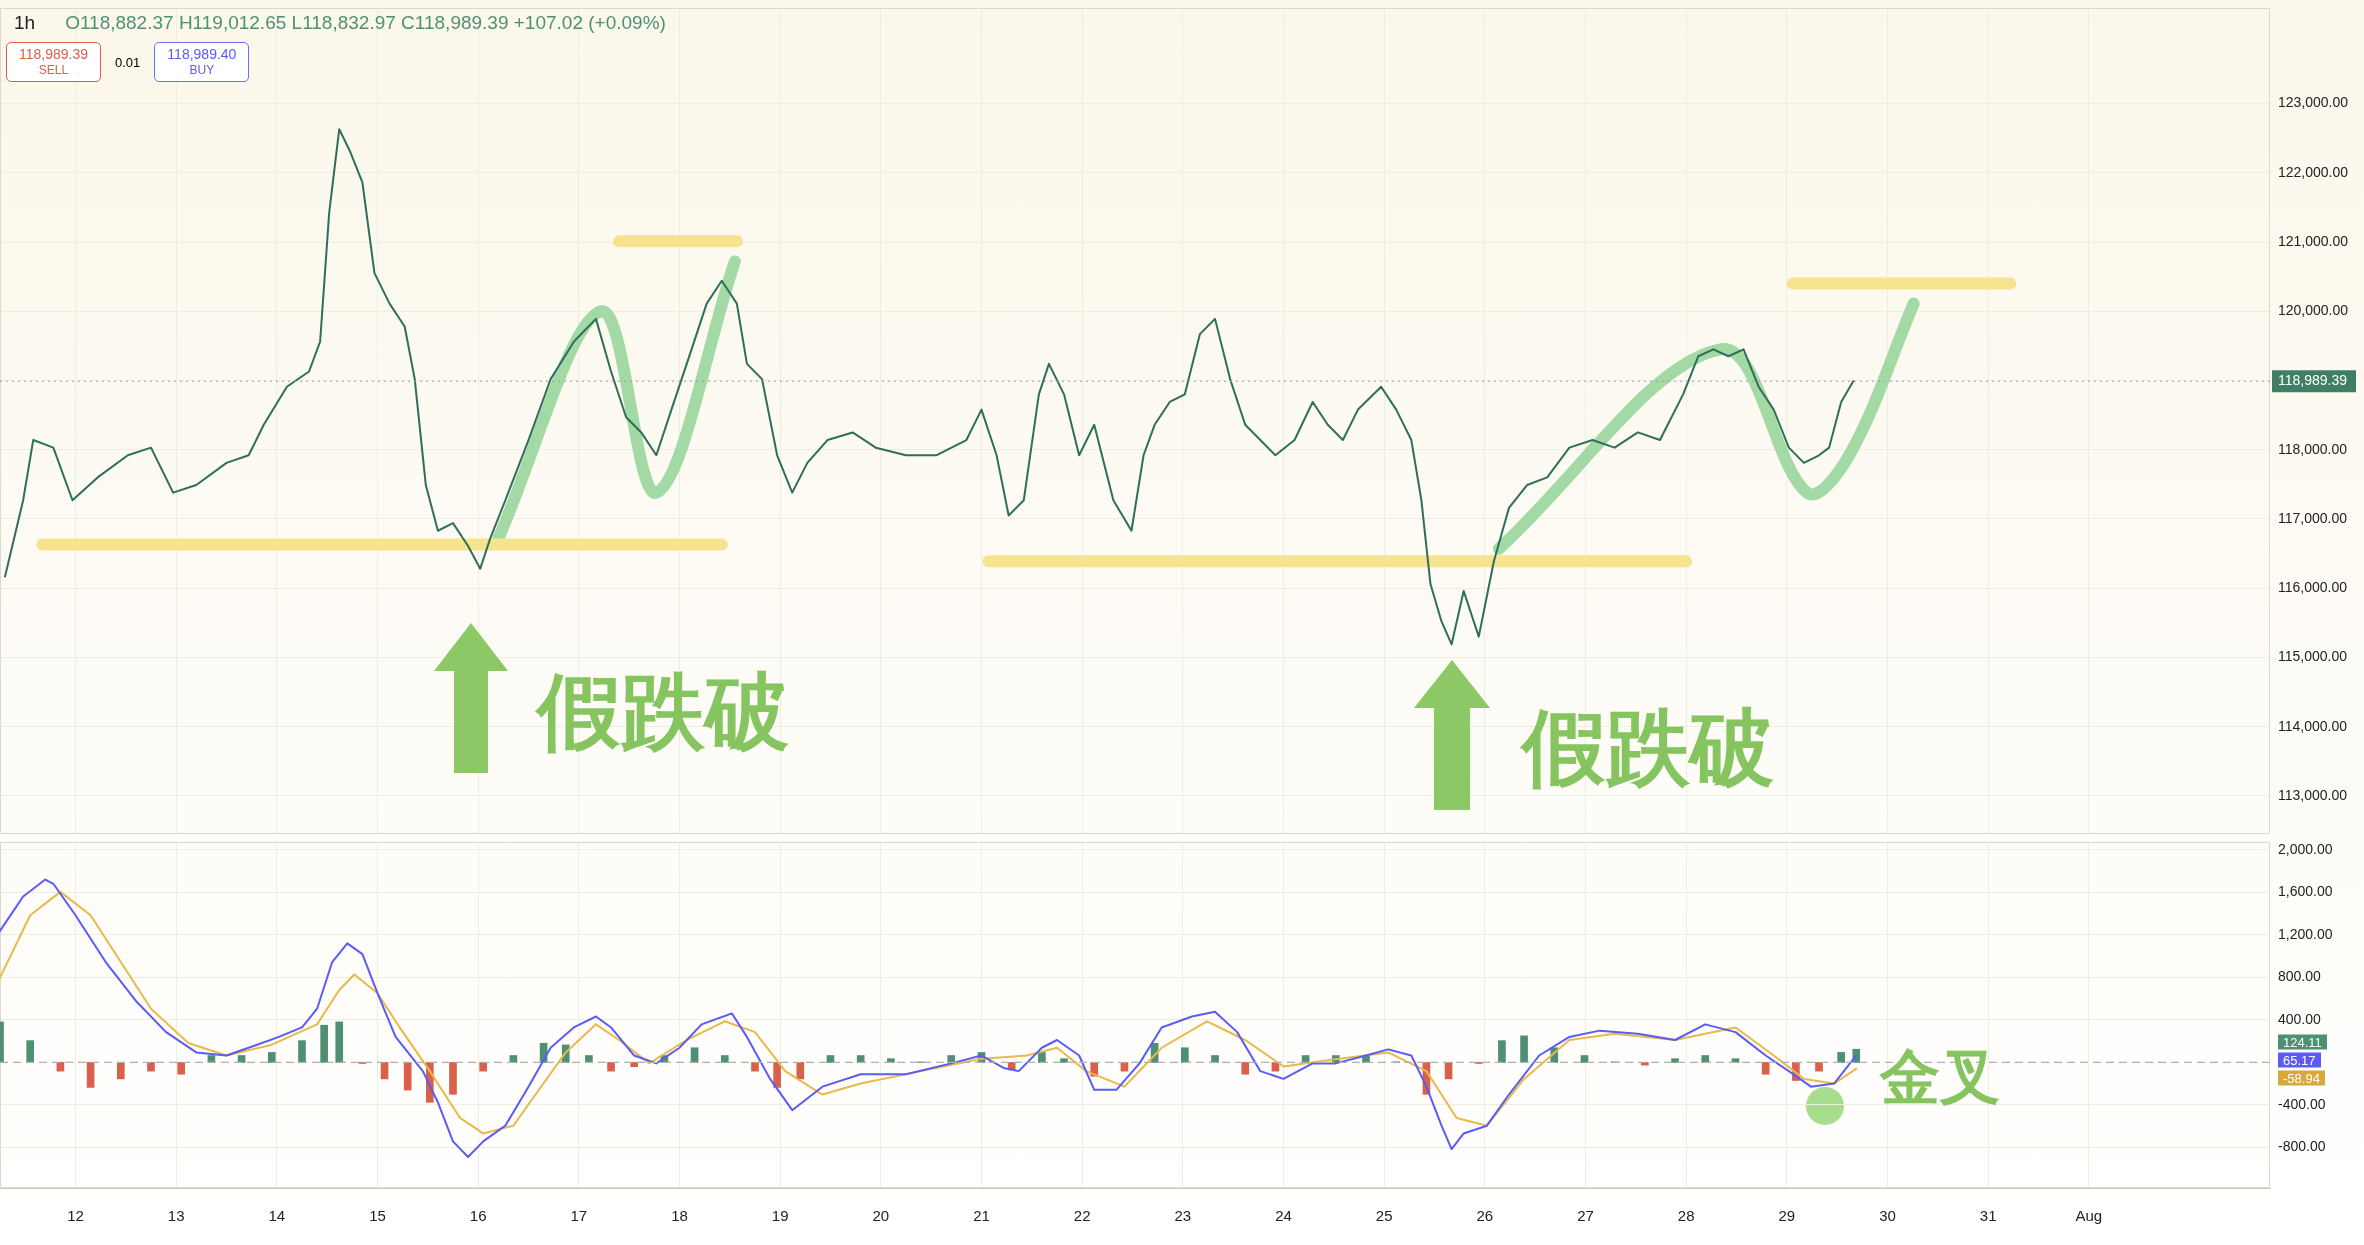 The height and width of the screenshot is (1245, 2364). What do you see at coordinates (2302, 1042) in the screenshot?
I see `text: 124.11` at bounding box center [2302, 1042].